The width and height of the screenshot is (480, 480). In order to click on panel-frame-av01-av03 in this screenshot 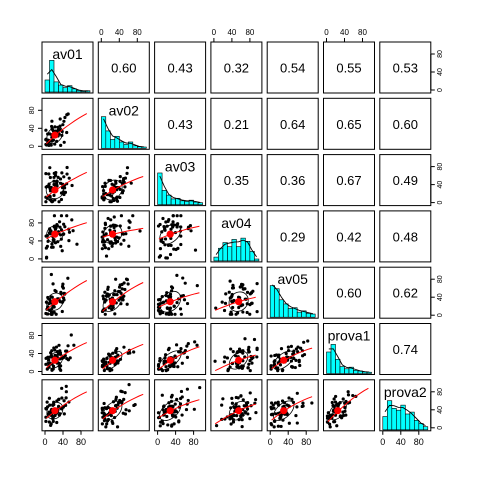, I will do `click(180, 67)`.